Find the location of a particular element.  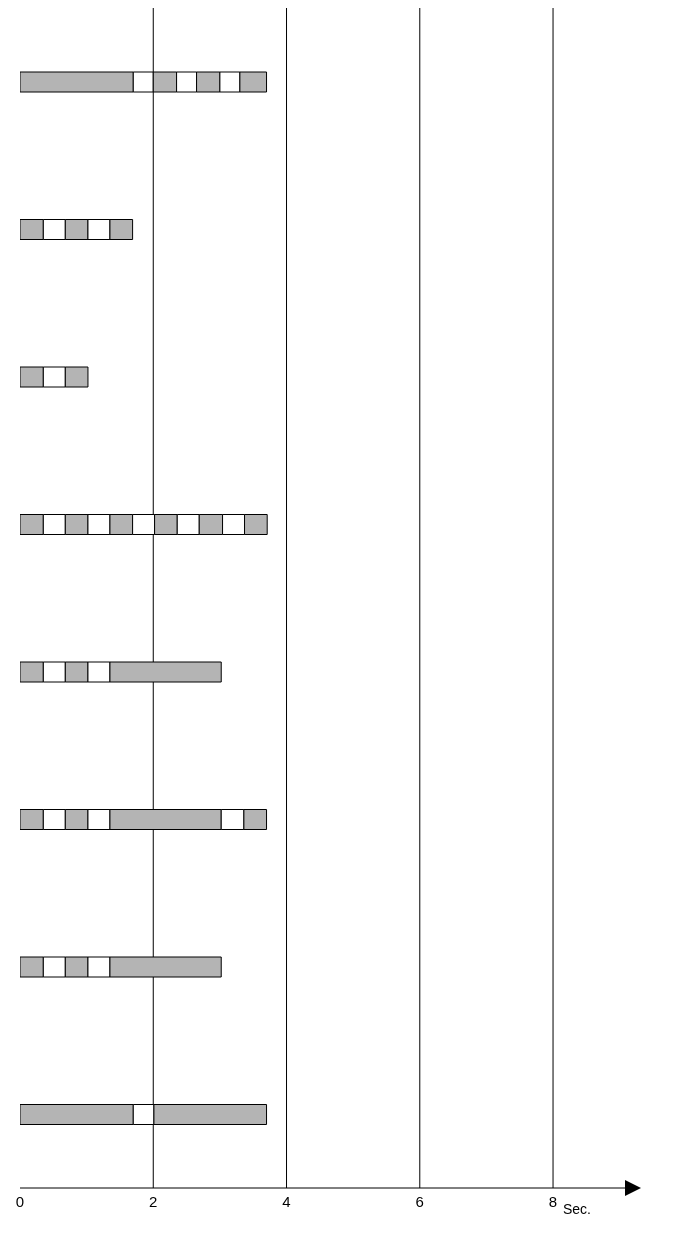

x-tick-label: 0 is located at coordinates (20, 1201).